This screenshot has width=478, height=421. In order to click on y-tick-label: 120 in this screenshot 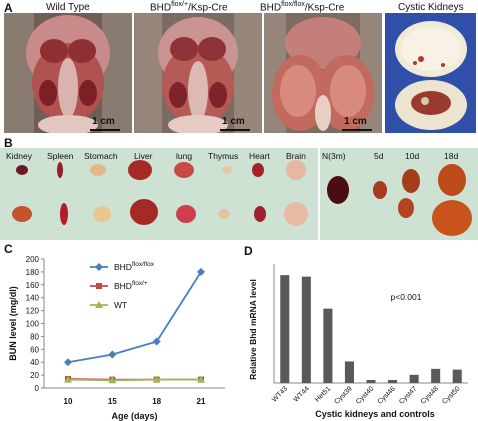, I will do `click(33, 311)`.